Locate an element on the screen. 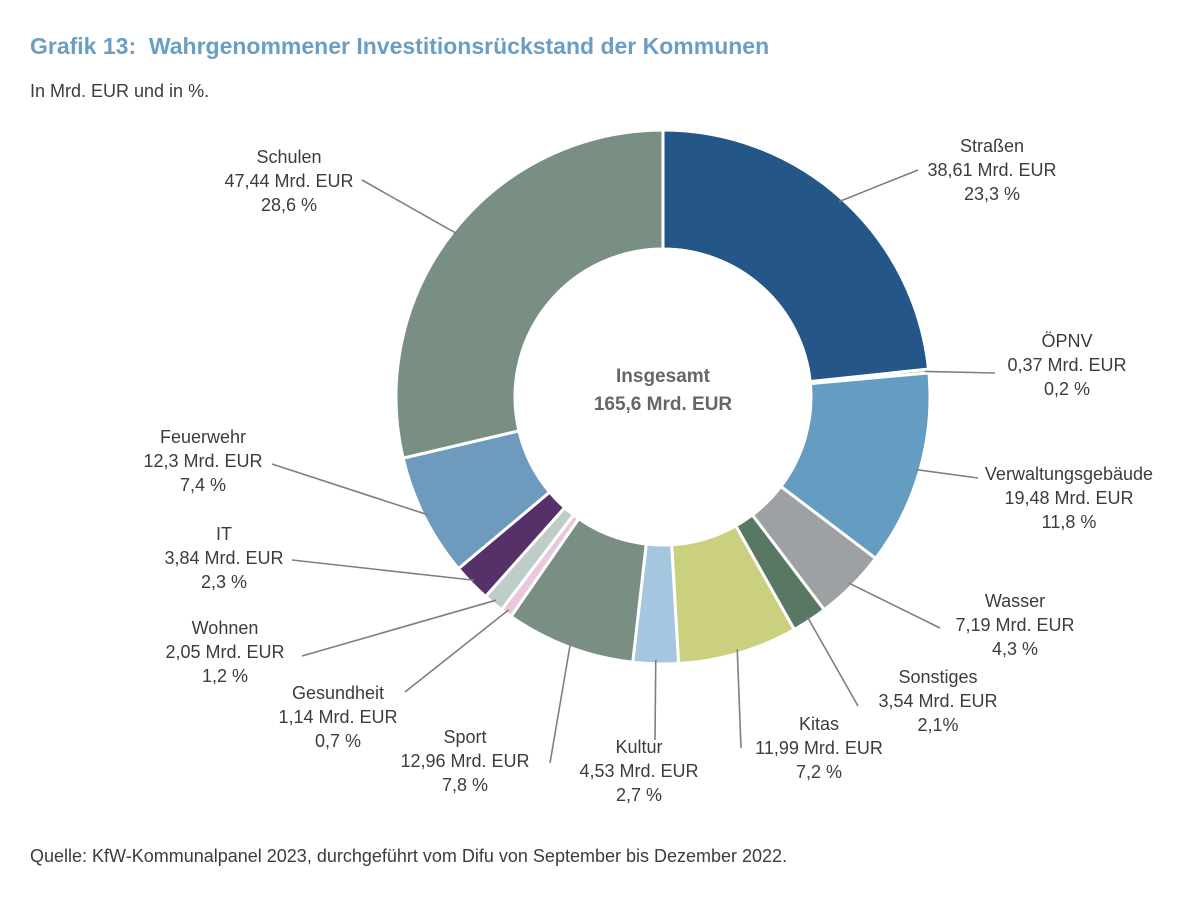 Image resolution: width=1200 pixels, height=898 pixels. leader-line-oepnv is located at coordinates (960, 372).